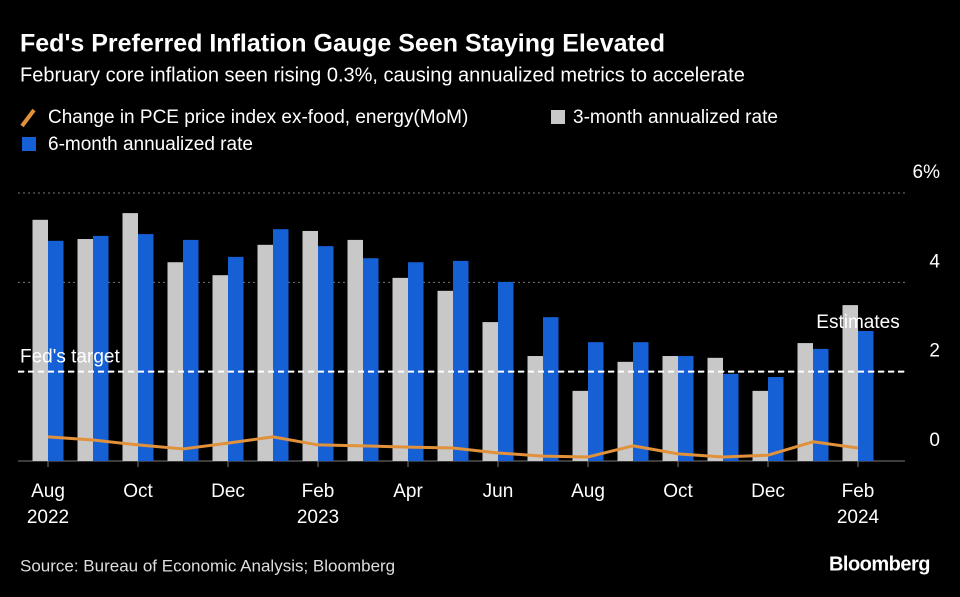 The image size is (960, 597). I want to click on legend-label: 3-month annualized rate, so click(675, 117).